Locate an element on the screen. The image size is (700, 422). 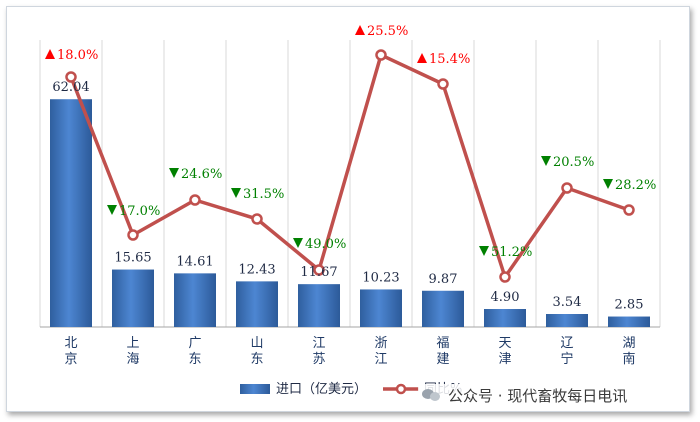
category-label: 辽 is located at coordinates (566, 343).